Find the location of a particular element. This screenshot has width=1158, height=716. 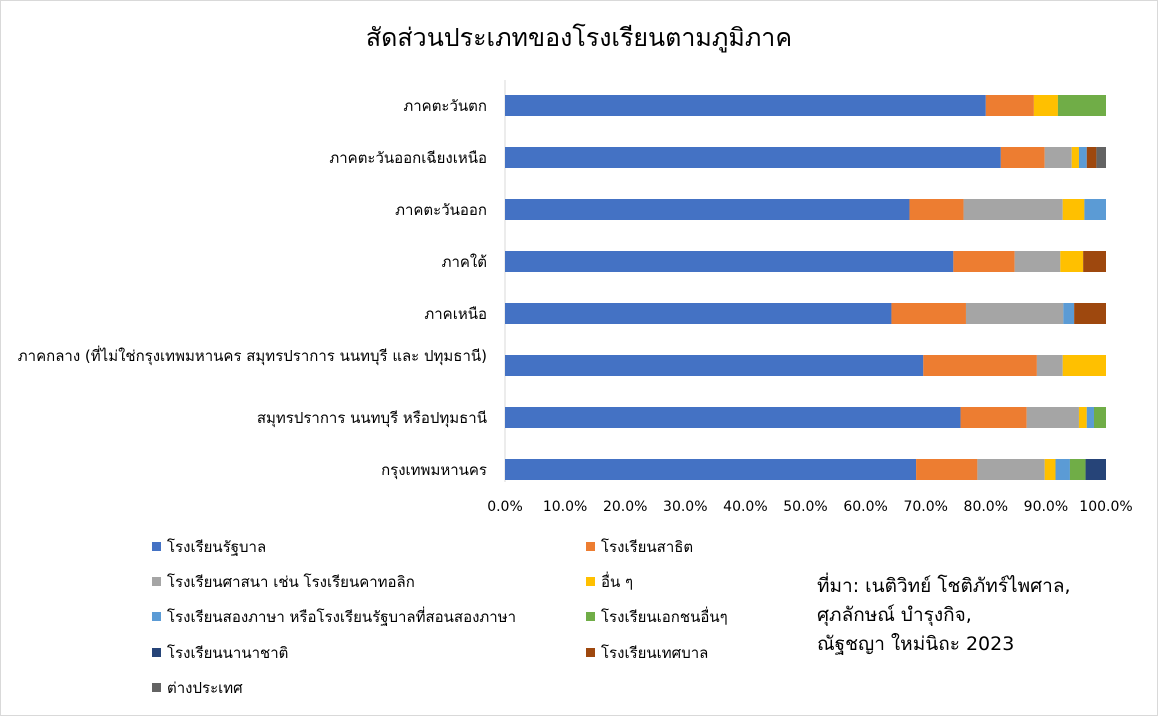

legend-item: อื่น ๆ is located at coordinates (609, 582).